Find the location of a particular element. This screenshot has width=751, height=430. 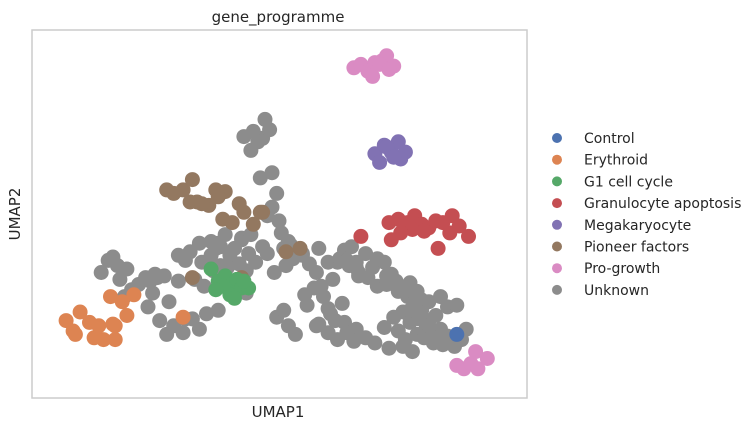

series-erythroid is located at coordinates (124, 317).